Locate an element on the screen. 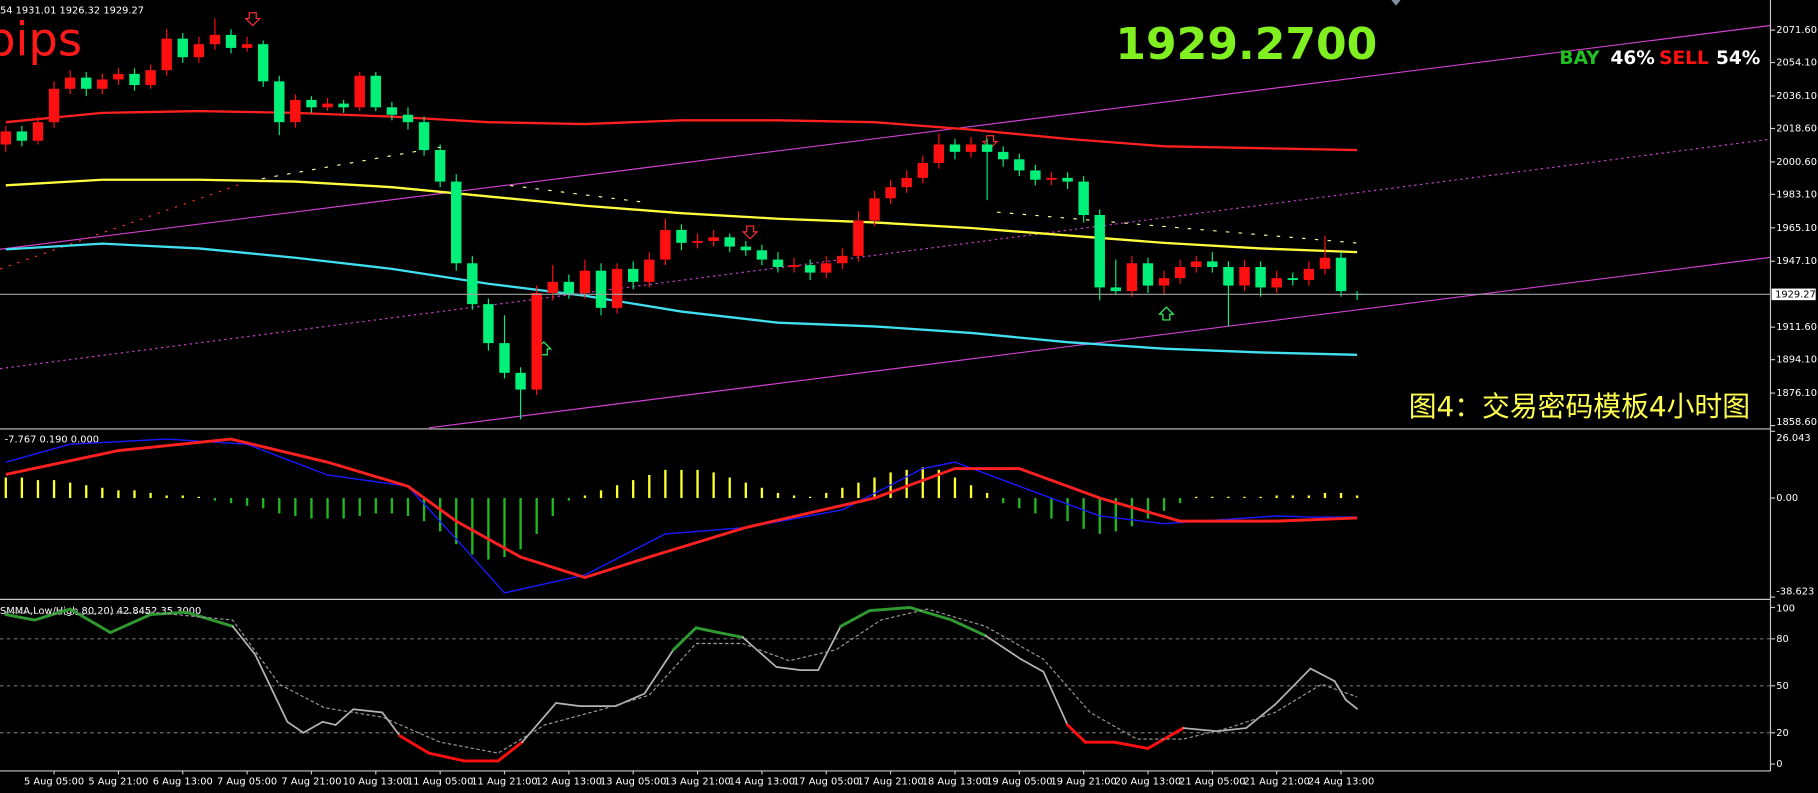 Image resolution: width=1818 pixels, height=793 pixels. symbol-label: pips is located at coordinates (41, 40).